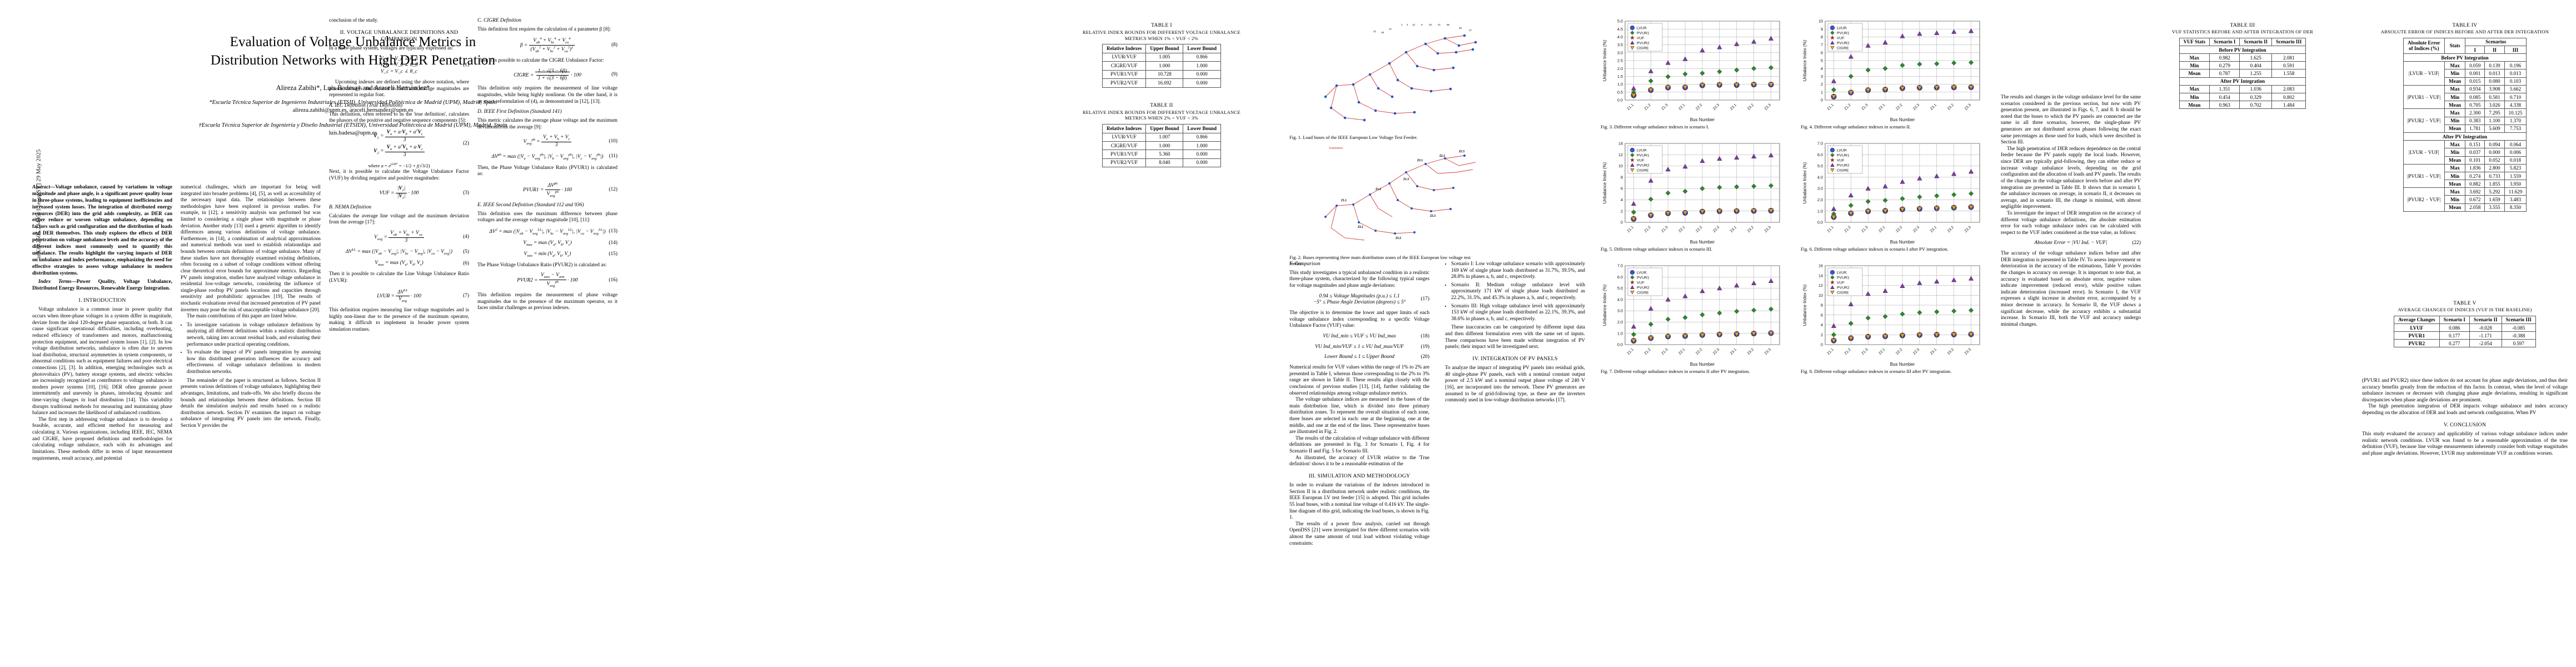 The width and height of the screenshot is (2576, 667). What do you see at coordinates (1820, 199) in the screenshot?
I see `svg-text: 2.0` at bounding box center [1820, 199].